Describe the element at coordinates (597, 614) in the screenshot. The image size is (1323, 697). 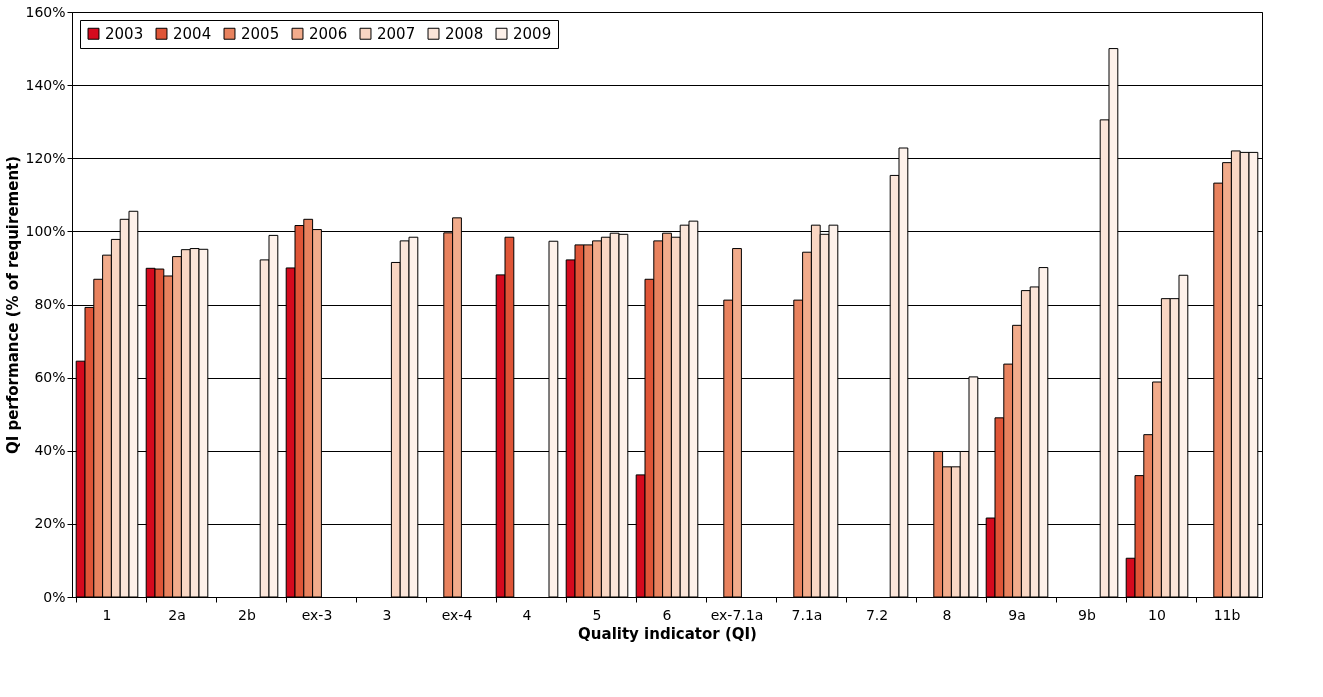
I see `x-tick-label: 5` at that location.